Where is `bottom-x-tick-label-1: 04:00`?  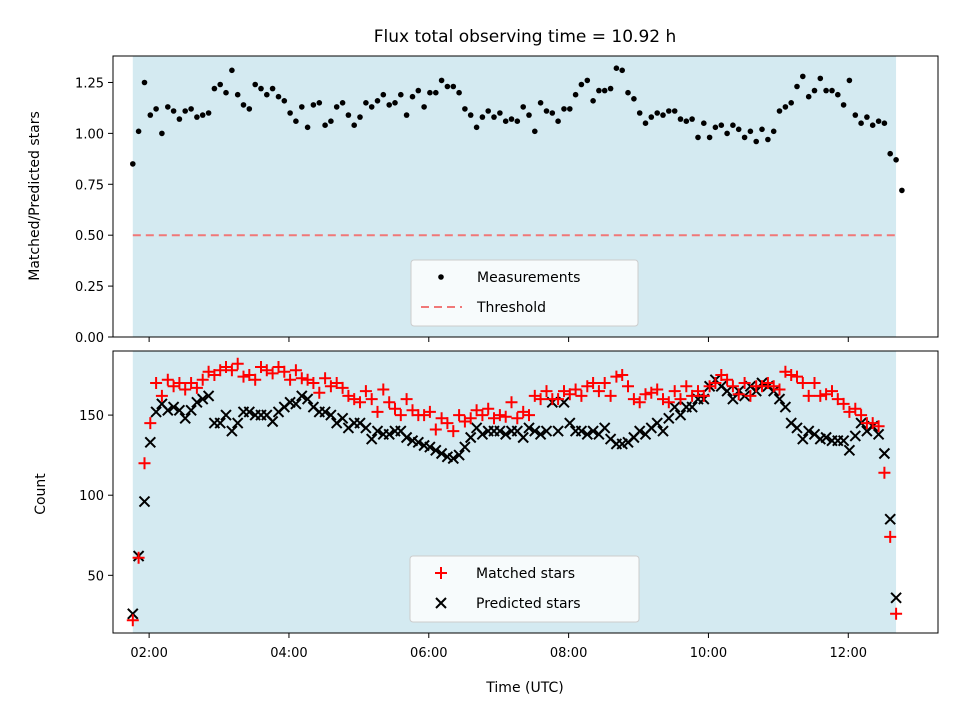 bottom-x-tick-label-1: 04:00 is located at coordinates (288, 653).